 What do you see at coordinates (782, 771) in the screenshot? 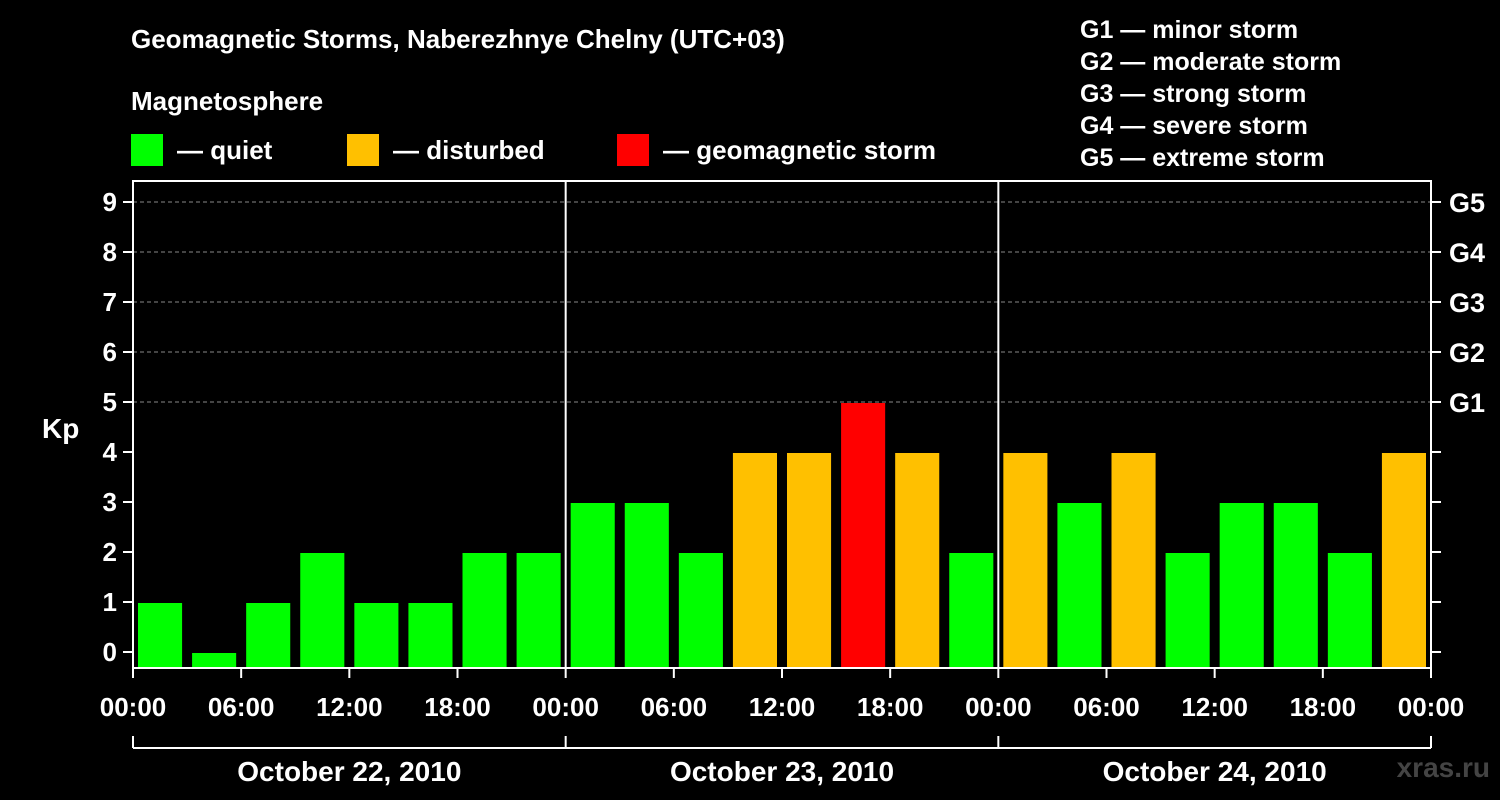
I see `day-label: October 23, 2010` at bounding box center [782, 771].